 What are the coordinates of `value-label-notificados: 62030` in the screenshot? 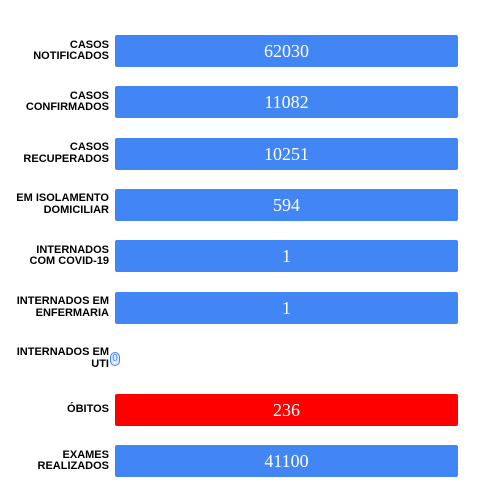 It's located at (286, 51).